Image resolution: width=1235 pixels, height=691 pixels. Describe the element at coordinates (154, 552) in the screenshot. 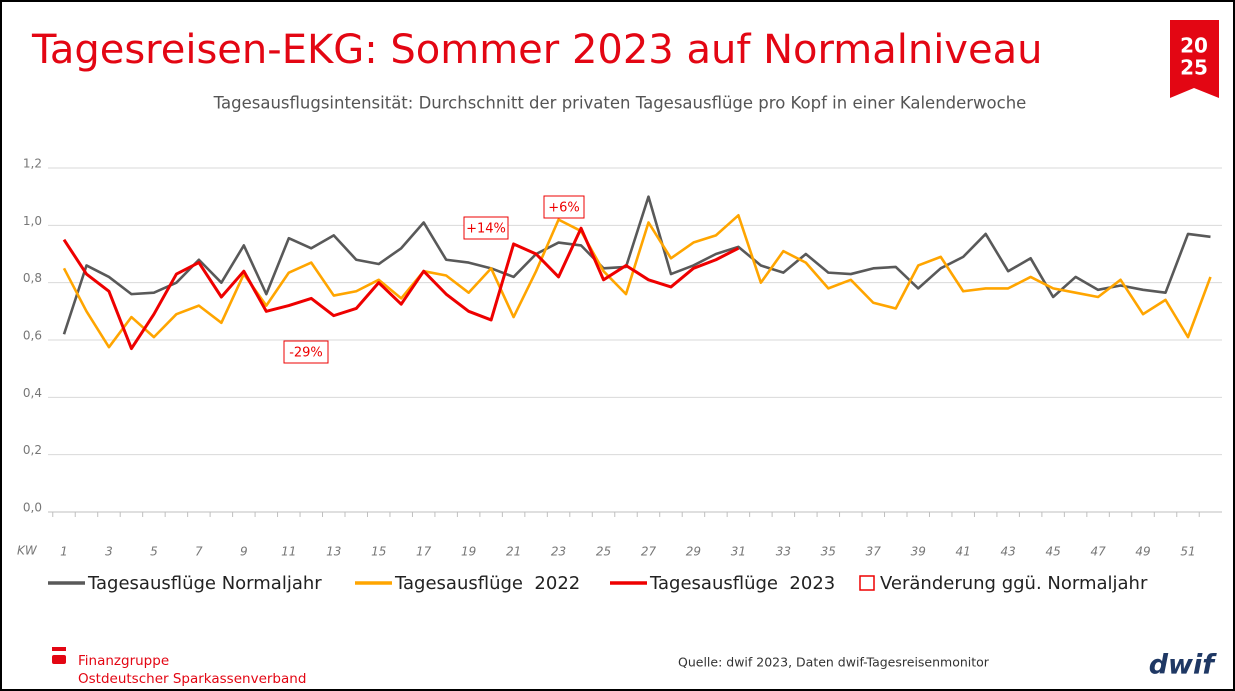

I see `x-tick-label: 5` at that location.